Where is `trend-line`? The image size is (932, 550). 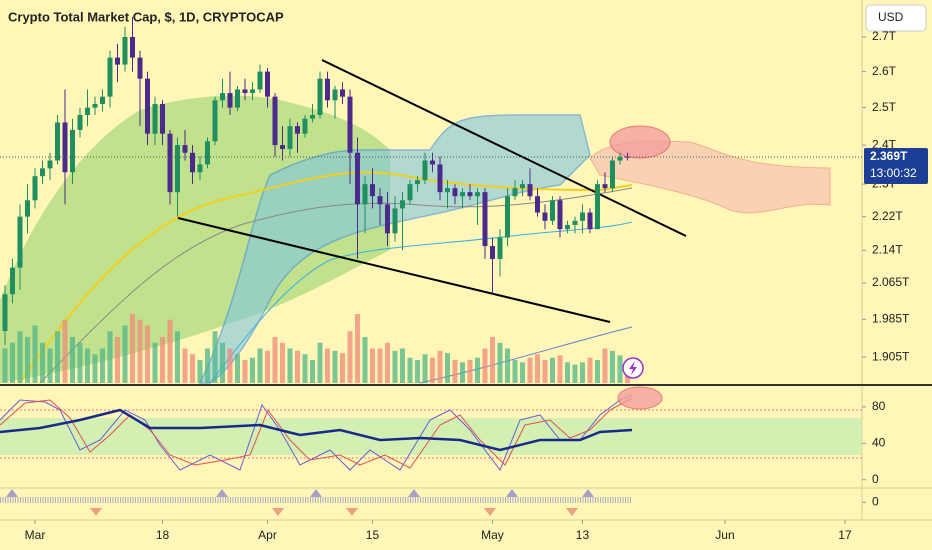
trend-line is located at coordinates (504, 148).